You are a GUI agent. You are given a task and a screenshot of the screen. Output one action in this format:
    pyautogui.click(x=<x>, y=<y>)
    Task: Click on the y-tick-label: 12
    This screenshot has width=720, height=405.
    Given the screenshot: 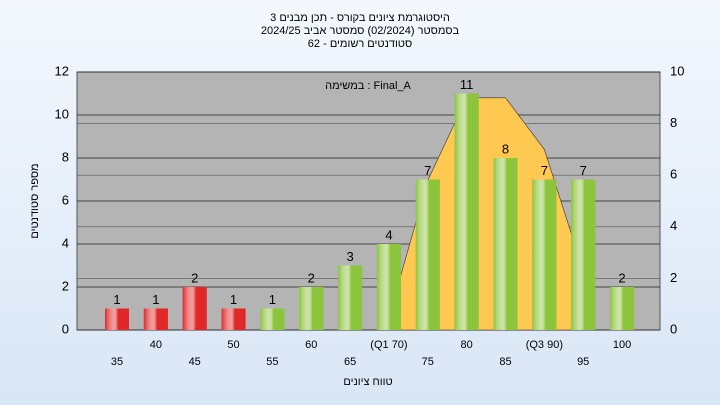 What is the action you would take?
    pyautogui.click(x=62, y=70)
    